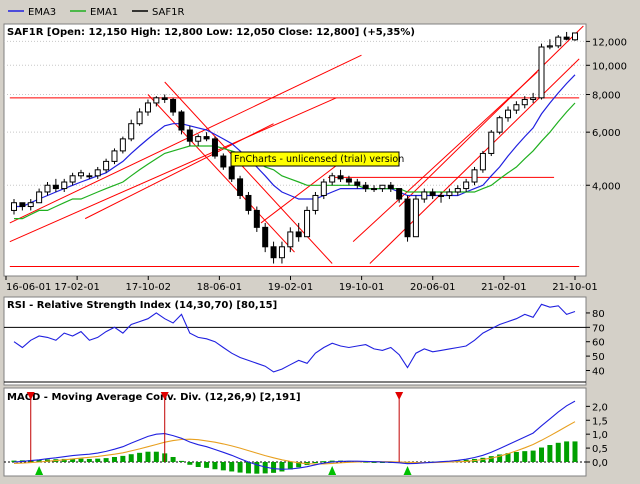  Describe the element at coordinates (168, 12) in the screenshot. I see `legend-label-2: SAF1R` at that location.